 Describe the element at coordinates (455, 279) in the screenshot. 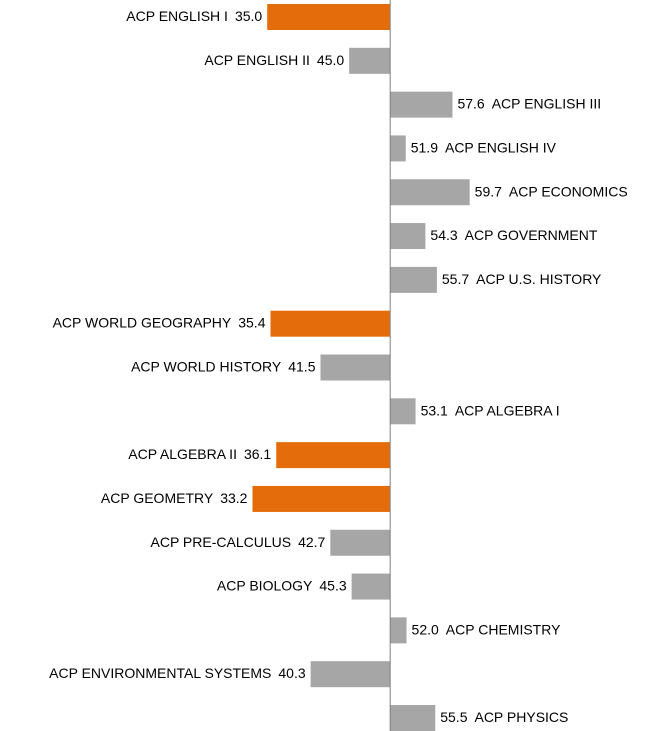

I see `value-label: 55.7` at that location.